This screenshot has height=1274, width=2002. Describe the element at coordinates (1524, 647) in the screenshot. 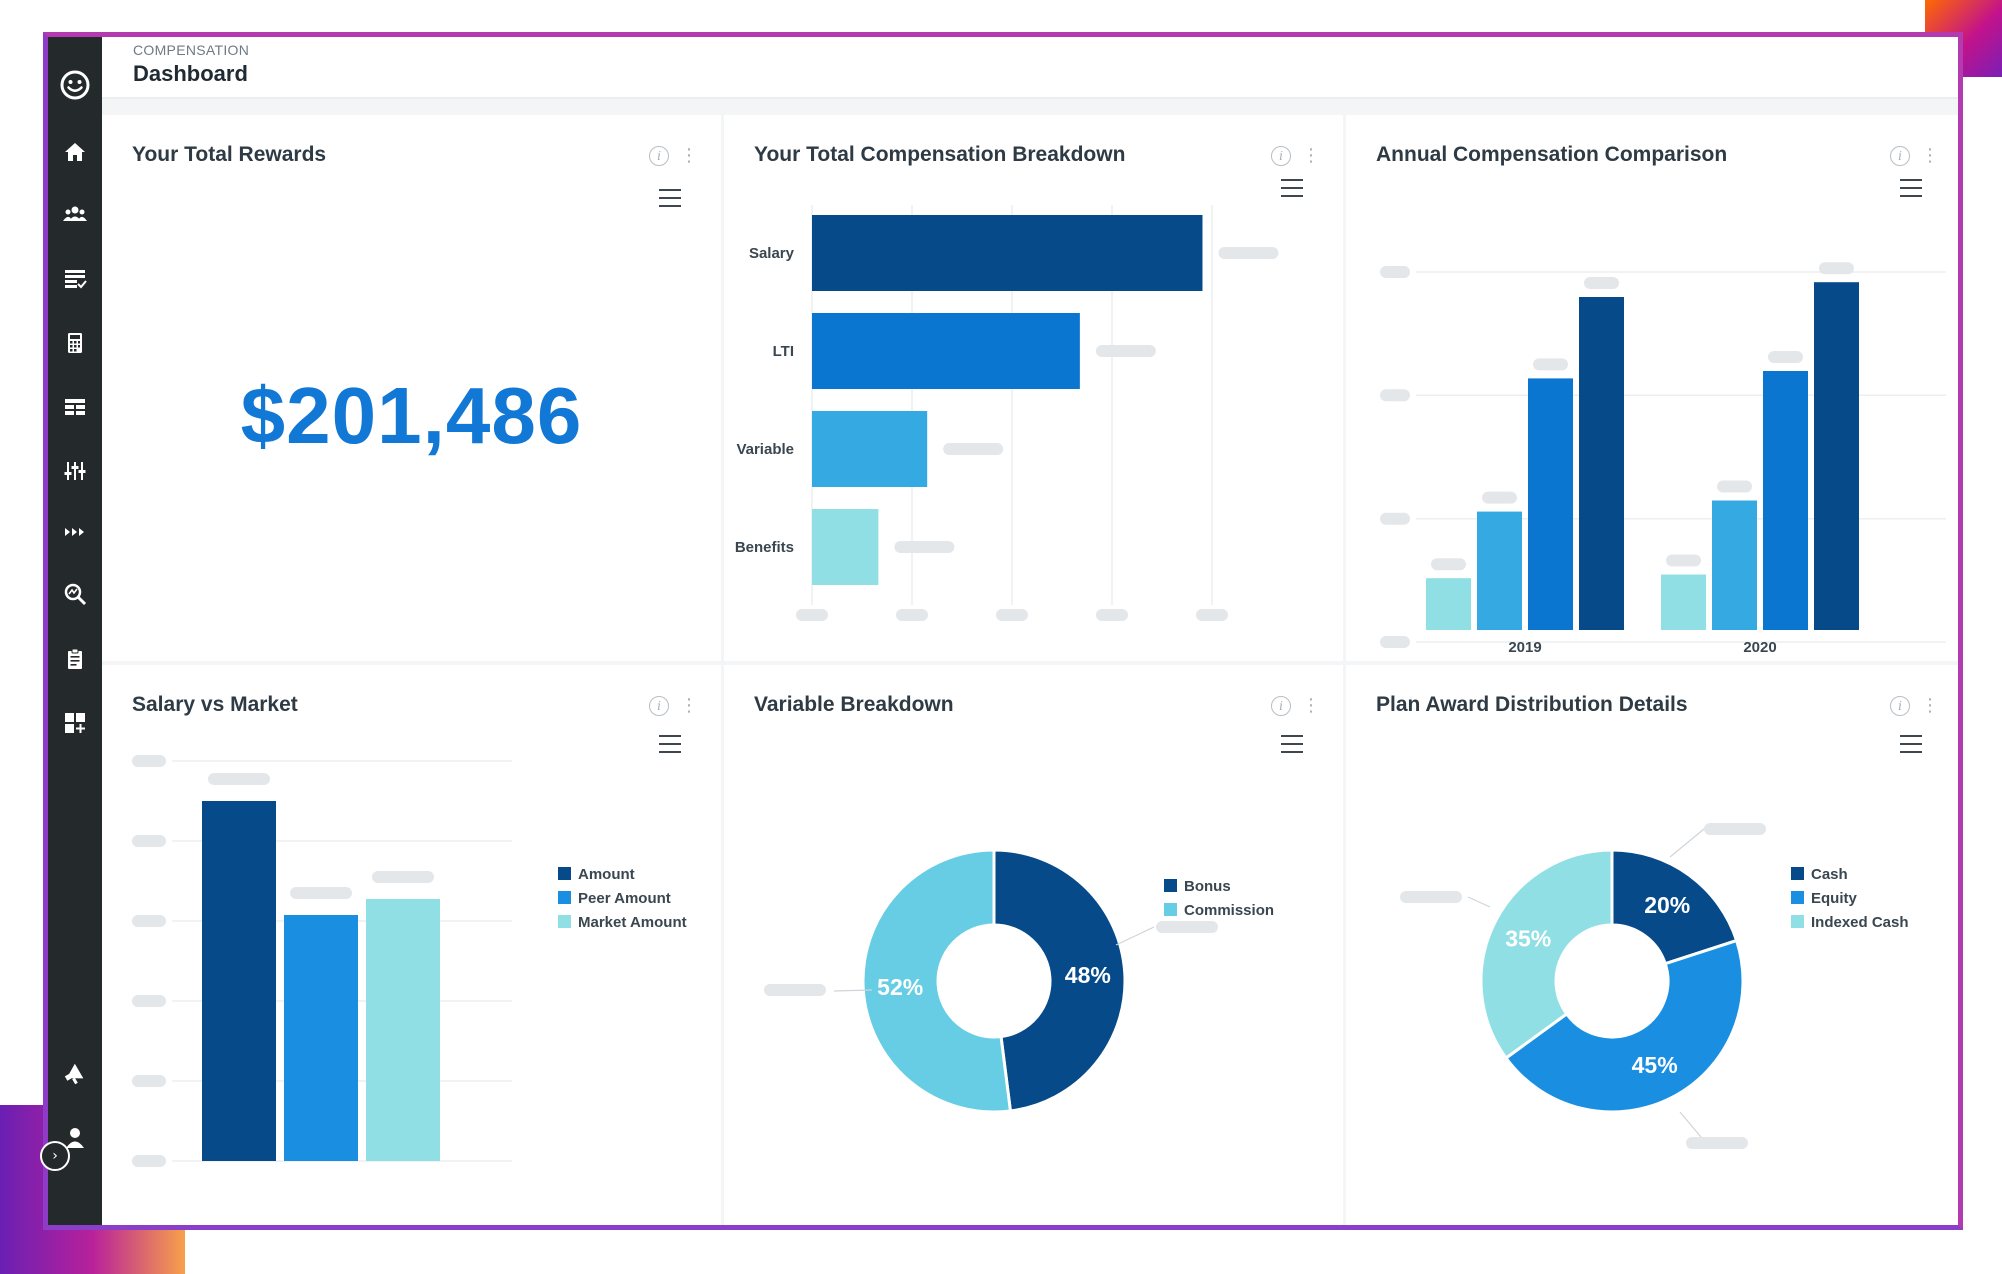

I see `category-label: 2019` at that location.